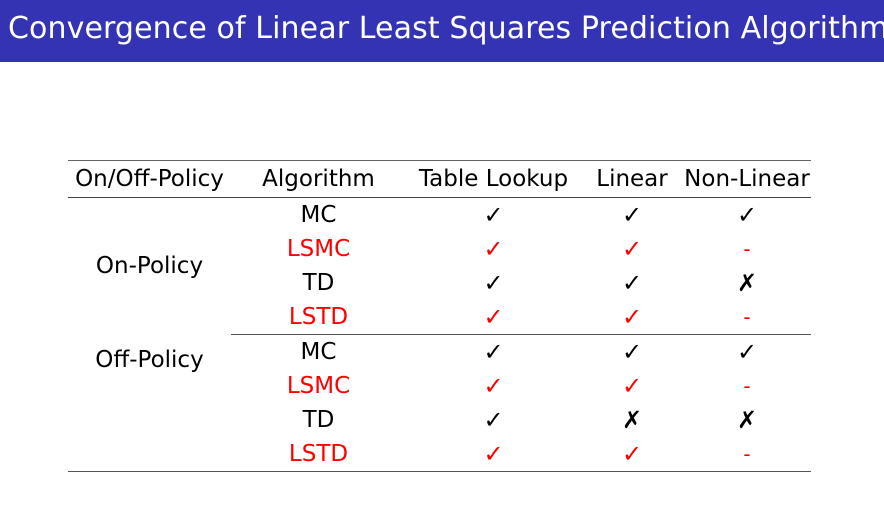 The height and width of the screenshot is (509, 884). What do you see at coordinates (318, 179) in the screenshot?
I see `header-algorithm: Algorithm` at bounding box center [318, 179].